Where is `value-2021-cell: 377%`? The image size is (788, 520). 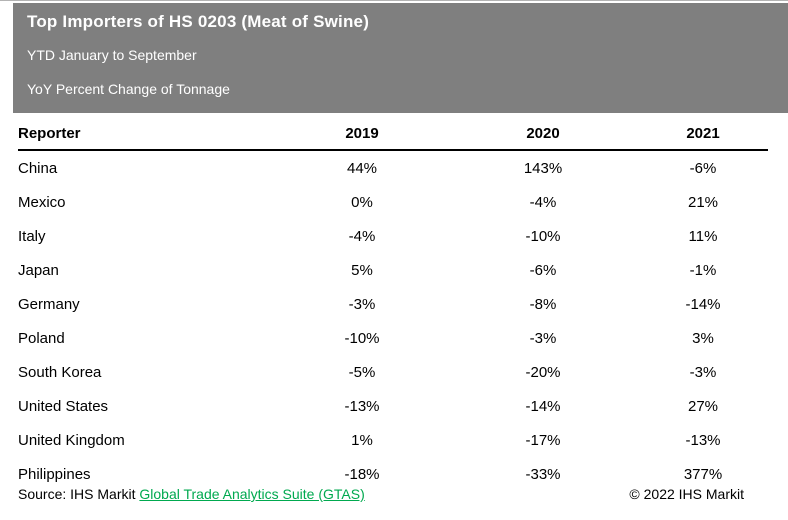
value-2021-cell: 377% is located at coordinates (703, 474).